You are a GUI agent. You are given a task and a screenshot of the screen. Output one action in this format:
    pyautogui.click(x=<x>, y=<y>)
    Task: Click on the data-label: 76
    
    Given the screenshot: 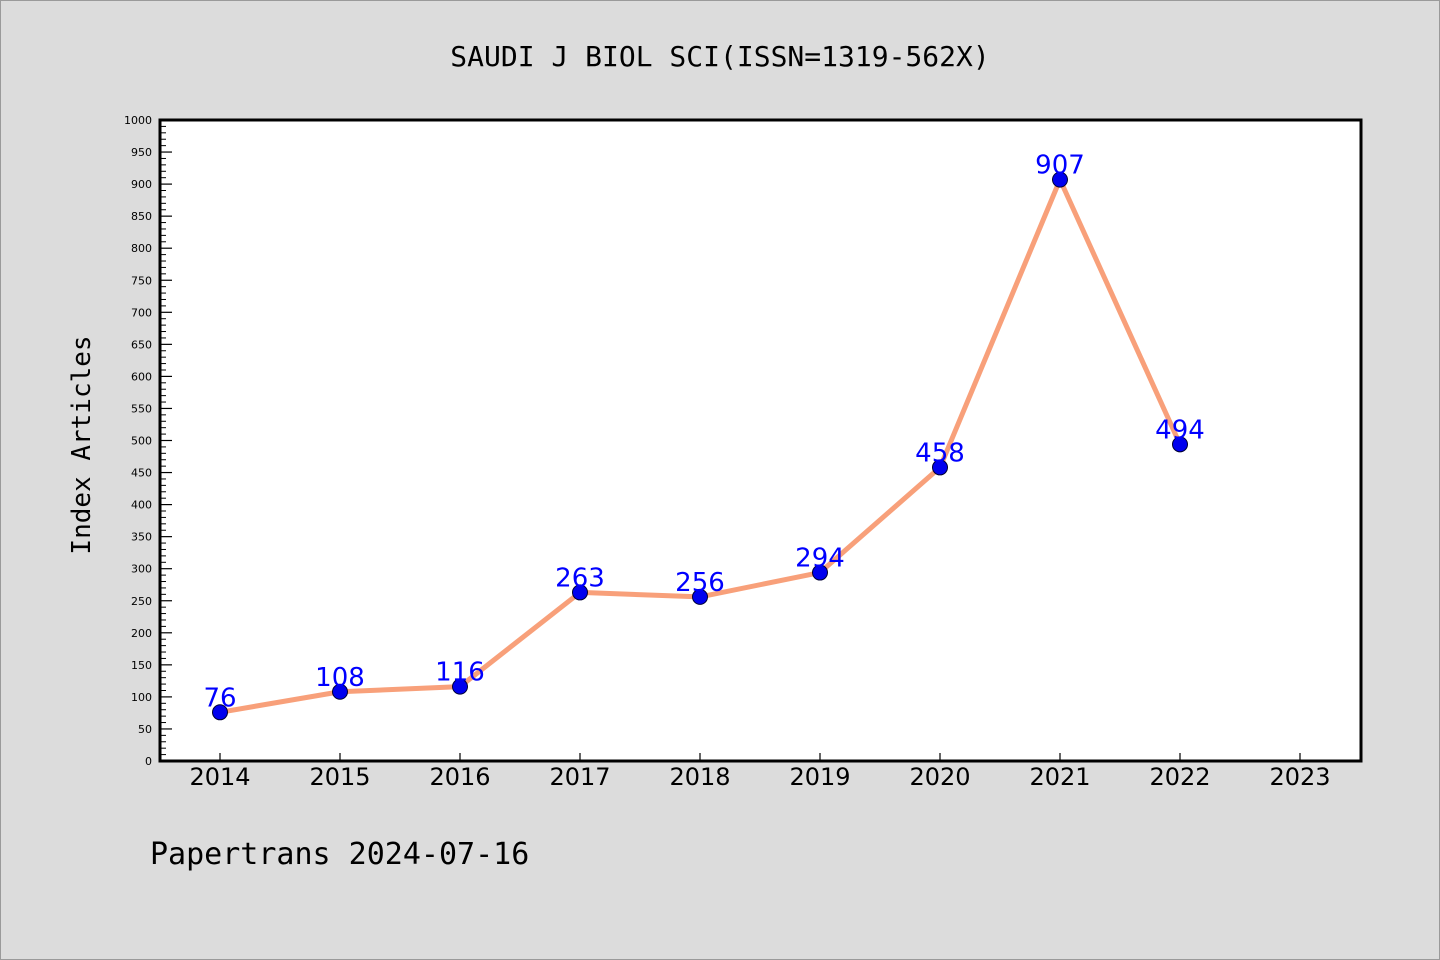 What is the action you would take?
    pyautogui.click(x=219, y=698)
    